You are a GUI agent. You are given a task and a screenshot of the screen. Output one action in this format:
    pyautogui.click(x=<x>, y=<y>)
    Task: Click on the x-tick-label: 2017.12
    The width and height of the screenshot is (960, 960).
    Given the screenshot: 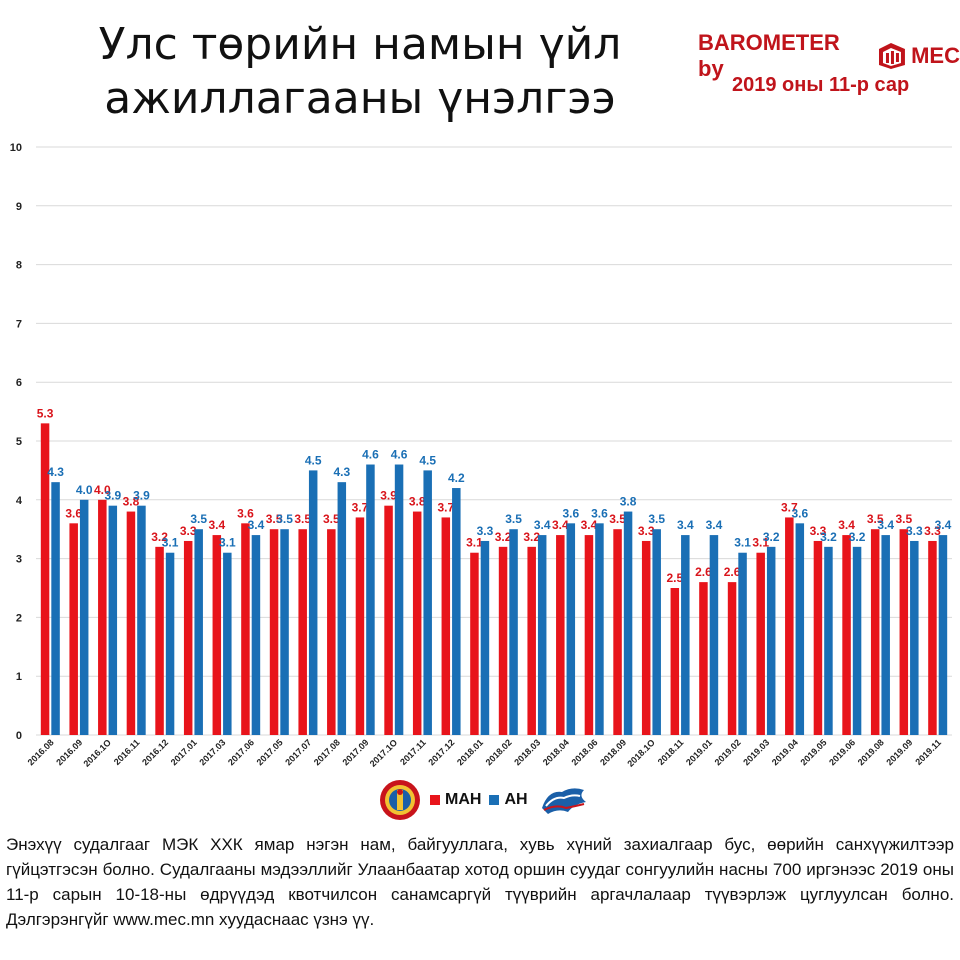 What is the action you would take?
    pyautogui.click(x=441, y=752)
    